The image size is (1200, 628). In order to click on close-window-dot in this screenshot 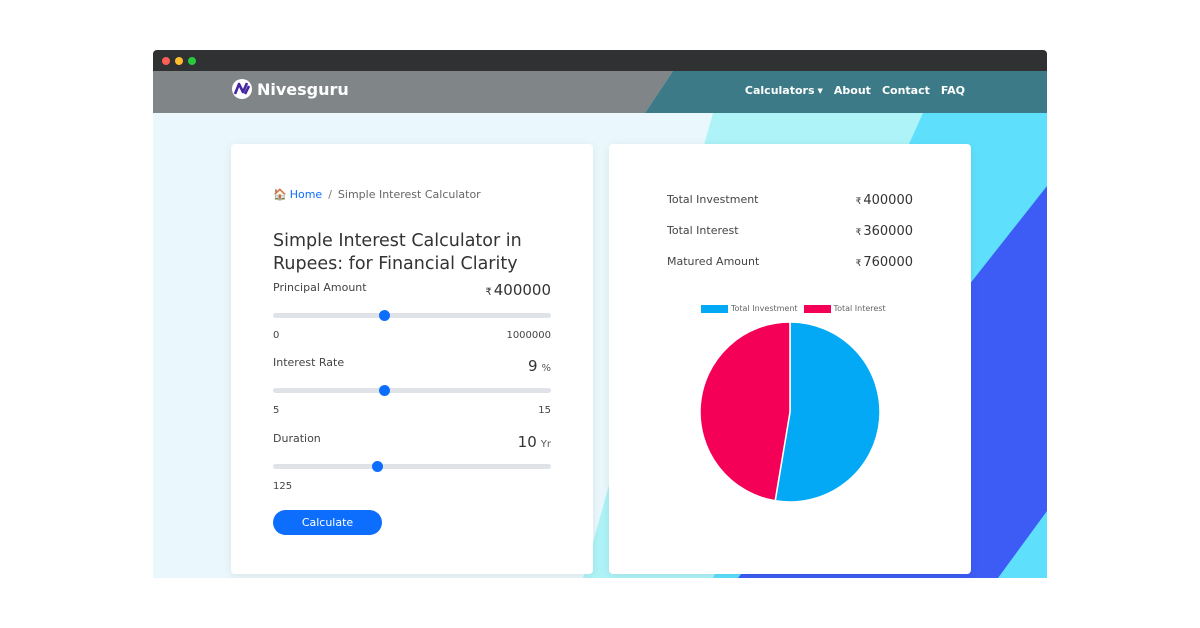, I will do `click(166, 61)`.